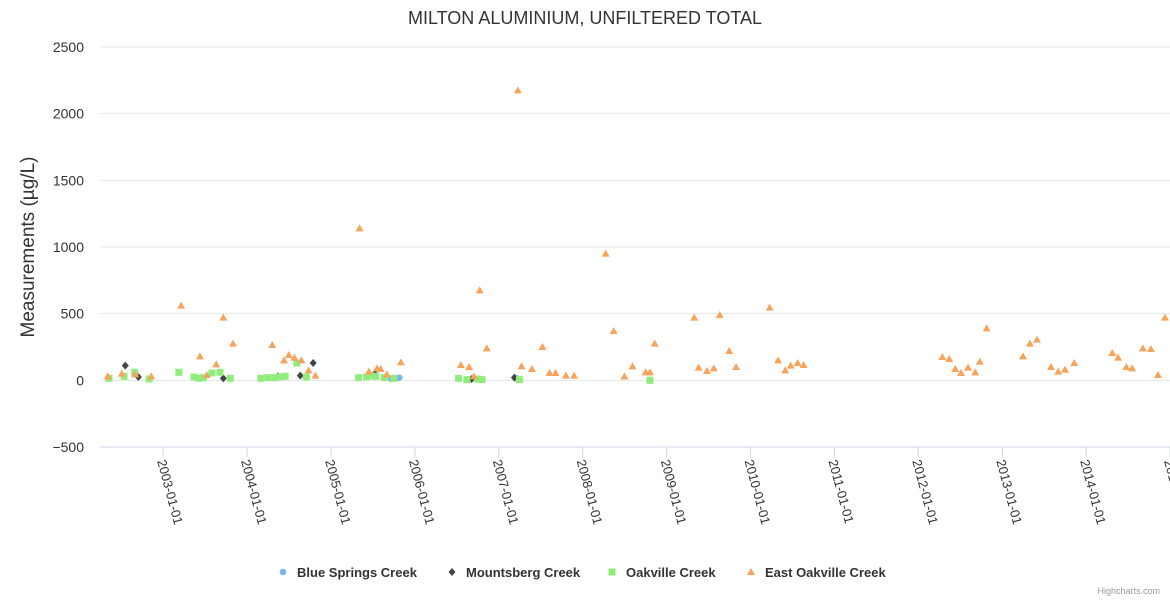  I want to click on legend-item-mountsberg-creek: Mountsberg Creek, so click(514, 572).